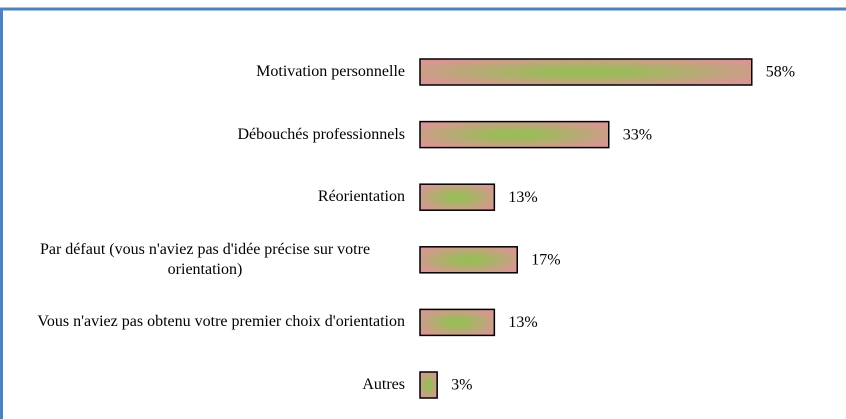 This screenshot has height=419, width=846. Describe the element at coordinates (205, 197) in the screenshot. I see `category-label: Réorientation` at that location.